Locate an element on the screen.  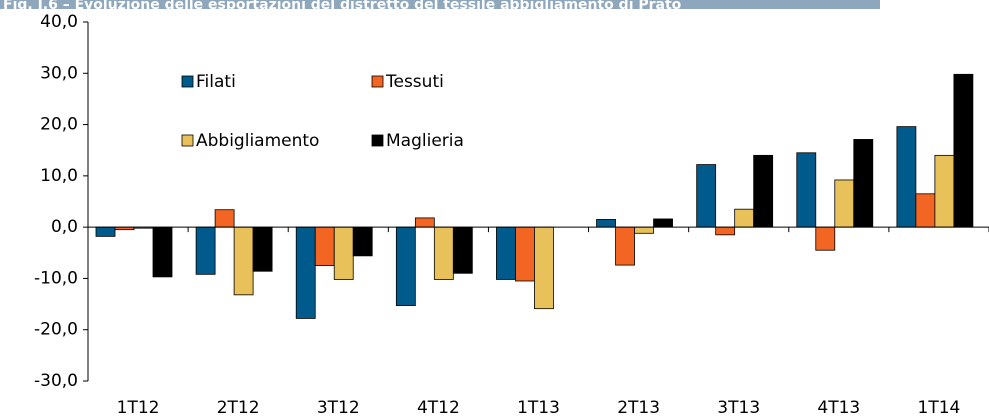
legend-label: Tessuti is located at coordinates (414, 82).